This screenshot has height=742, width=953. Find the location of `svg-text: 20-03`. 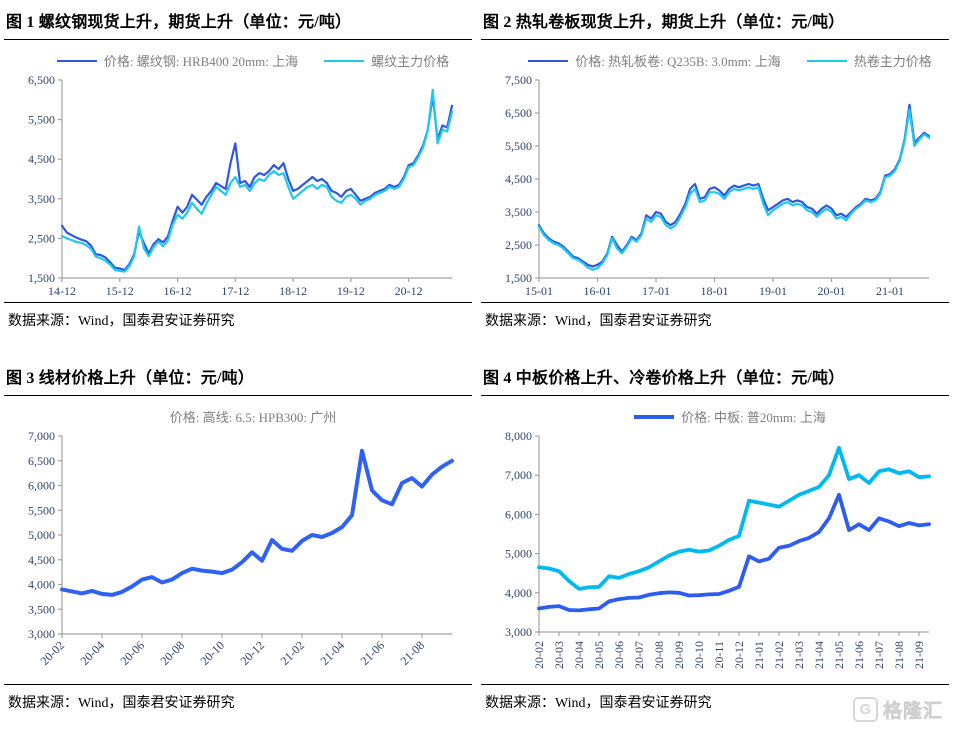

svg-text: 20-03 is located at coordinates (559, 655).